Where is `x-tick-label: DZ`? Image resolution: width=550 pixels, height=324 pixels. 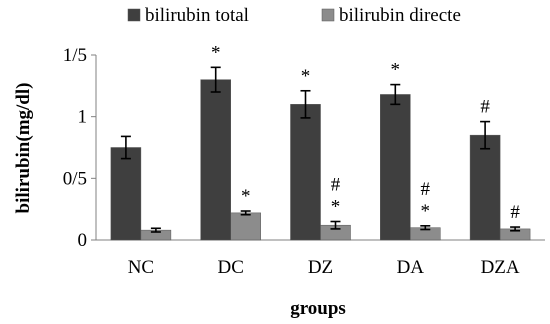
x-tick-label: DZ is located at coordinates (320, 267).